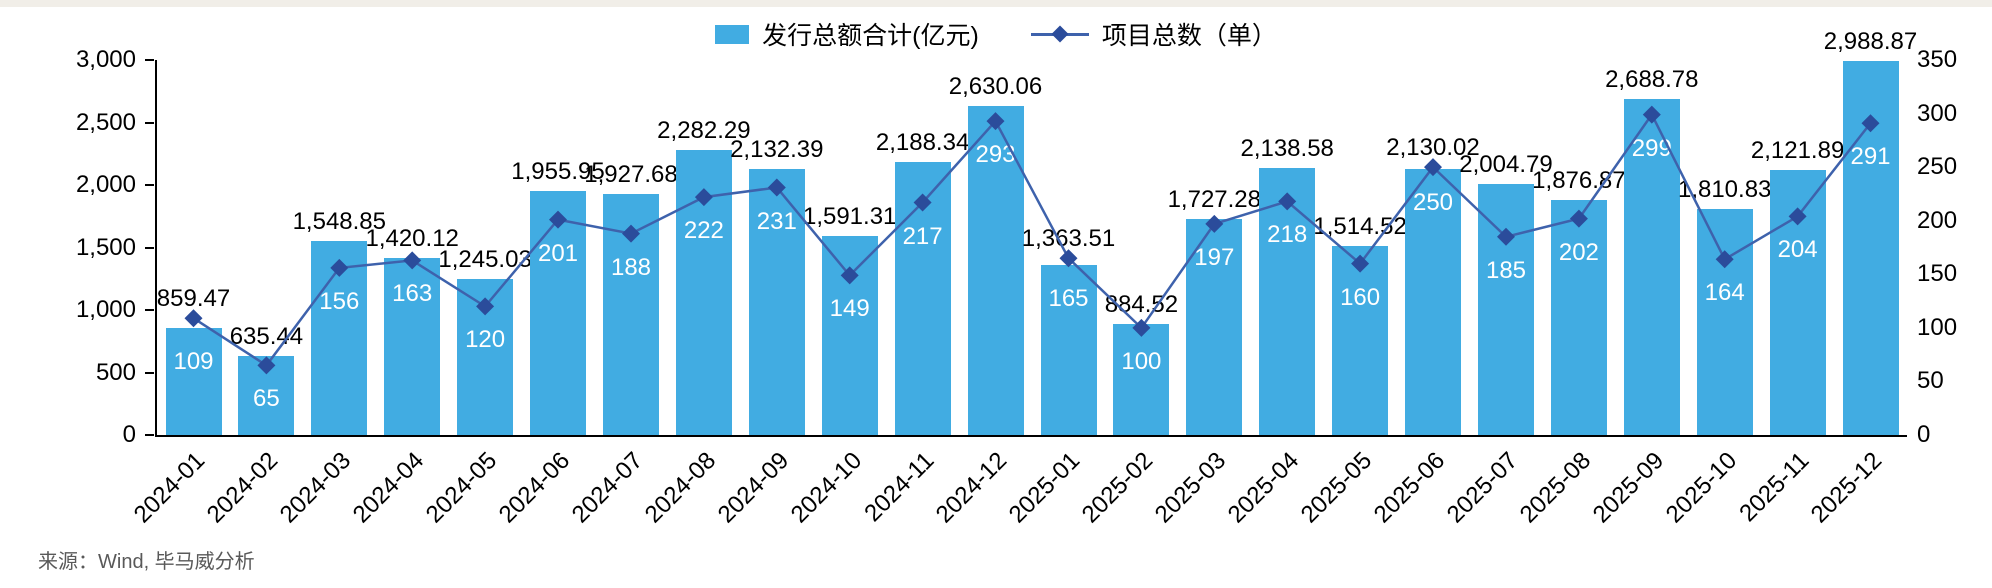 The height and width of the screenshot is (588, 1992). What do you see at coordinates (1068, 239) in the screenshot?
I see `bar-value-label: 1,363.51` at bounding box center [1068, 239].